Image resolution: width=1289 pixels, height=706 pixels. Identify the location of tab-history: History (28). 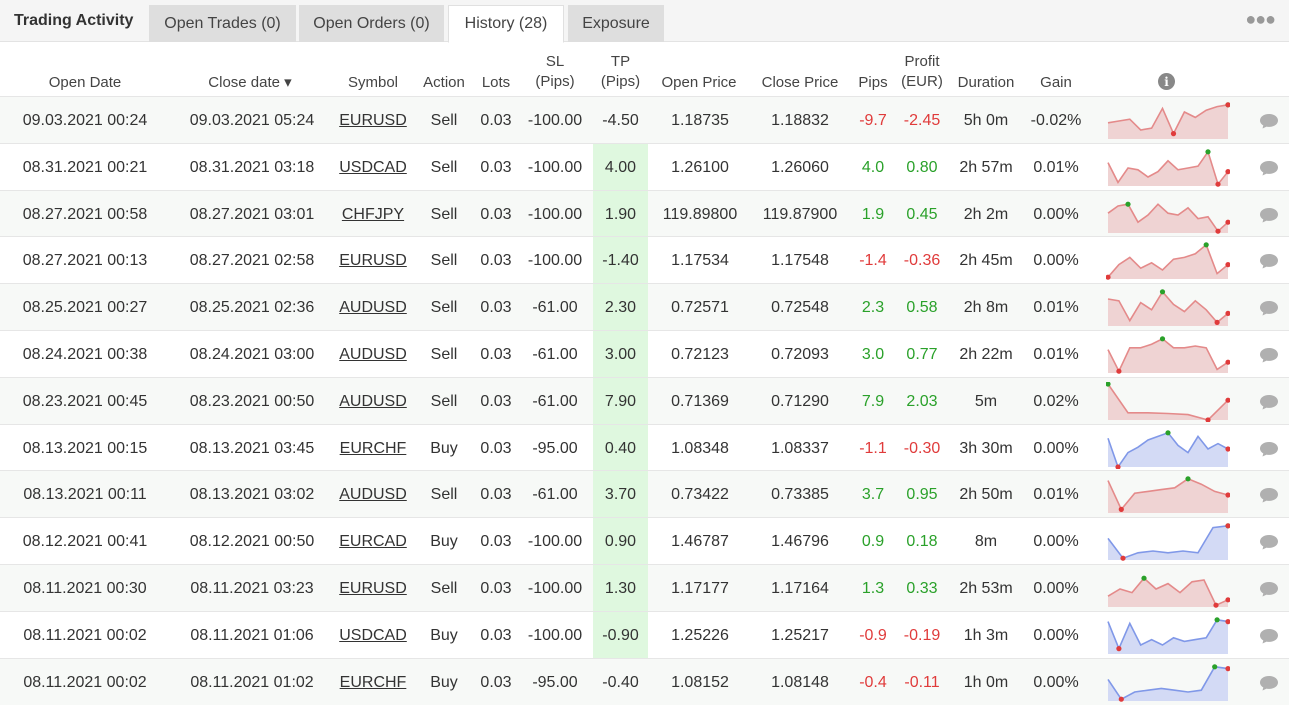
(506, 24).